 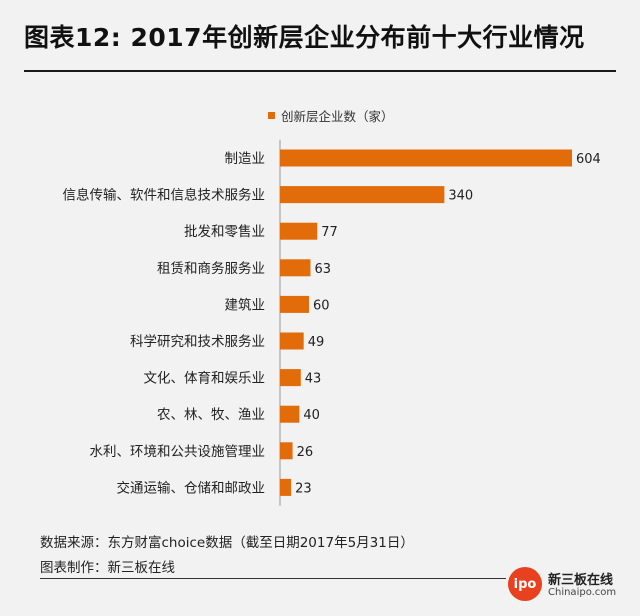 What do you see at coordinates (525, 584) in the screenshot?
I see `ipo-logo-icon: ipo` at bounding box center [525, 584].